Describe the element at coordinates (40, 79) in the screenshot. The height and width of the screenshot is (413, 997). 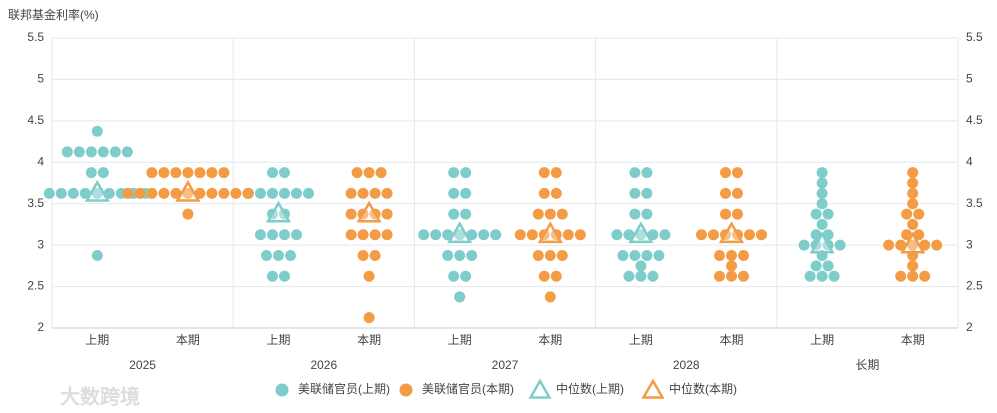
I see `y-tick-label: 5` at that location.